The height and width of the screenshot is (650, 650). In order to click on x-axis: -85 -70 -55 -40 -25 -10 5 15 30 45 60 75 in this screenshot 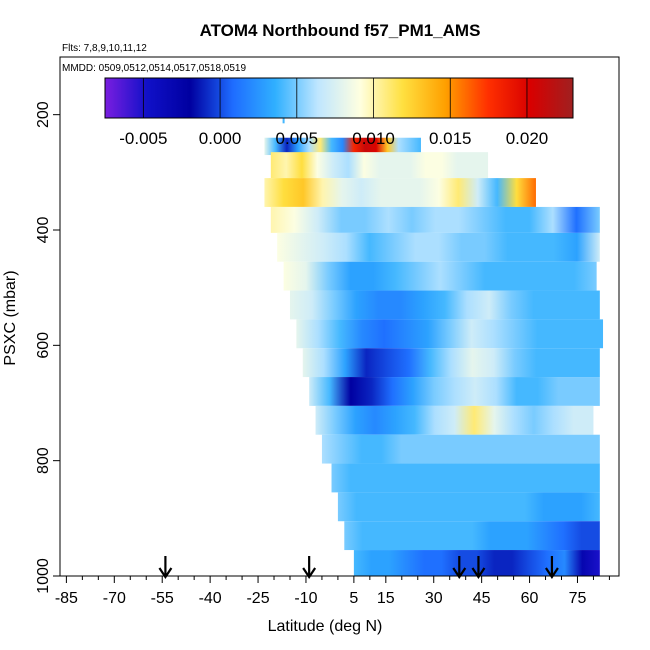, I will do `click(332, 591)`.